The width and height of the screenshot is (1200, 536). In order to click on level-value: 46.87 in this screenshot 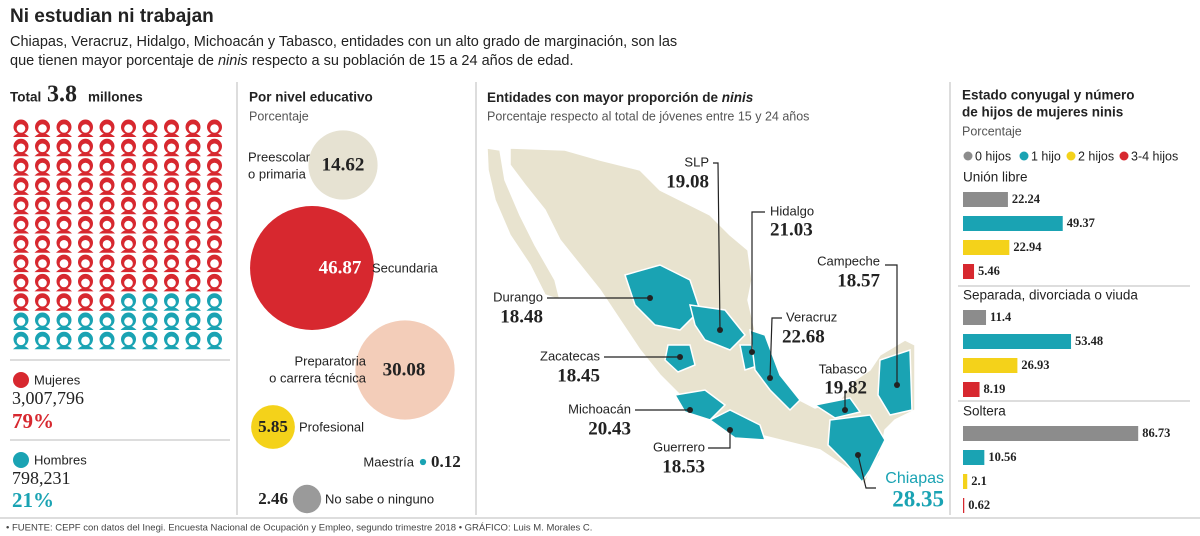, I will do `click(340, 267)`.